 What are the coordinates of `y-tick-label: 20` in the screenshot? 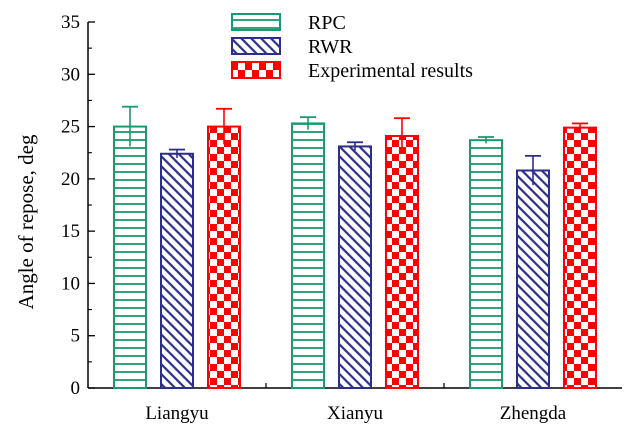 It's located at (70, 179).